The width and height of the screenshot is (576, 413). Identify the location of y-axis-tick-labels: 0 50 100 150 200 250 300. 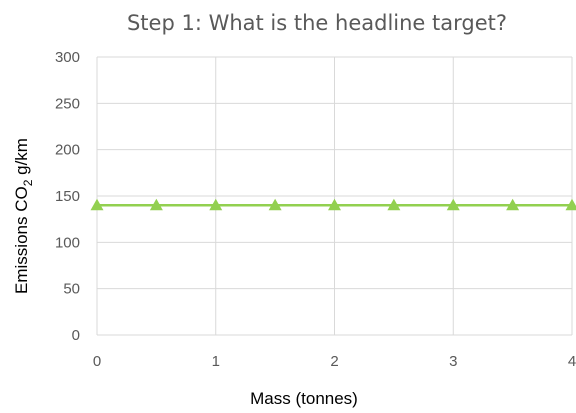
(67, 196).